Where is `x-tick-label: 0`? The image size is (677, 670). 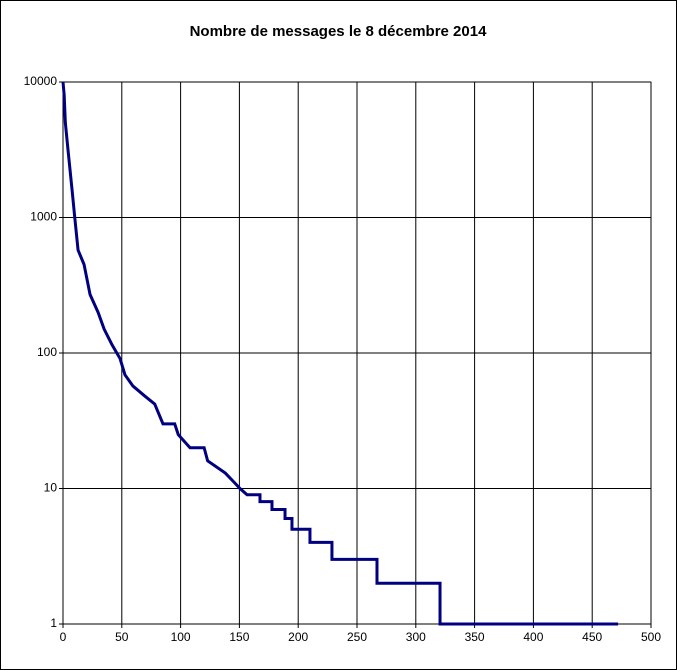 x-tick-label: 0 is located at coordinates (63, 637).